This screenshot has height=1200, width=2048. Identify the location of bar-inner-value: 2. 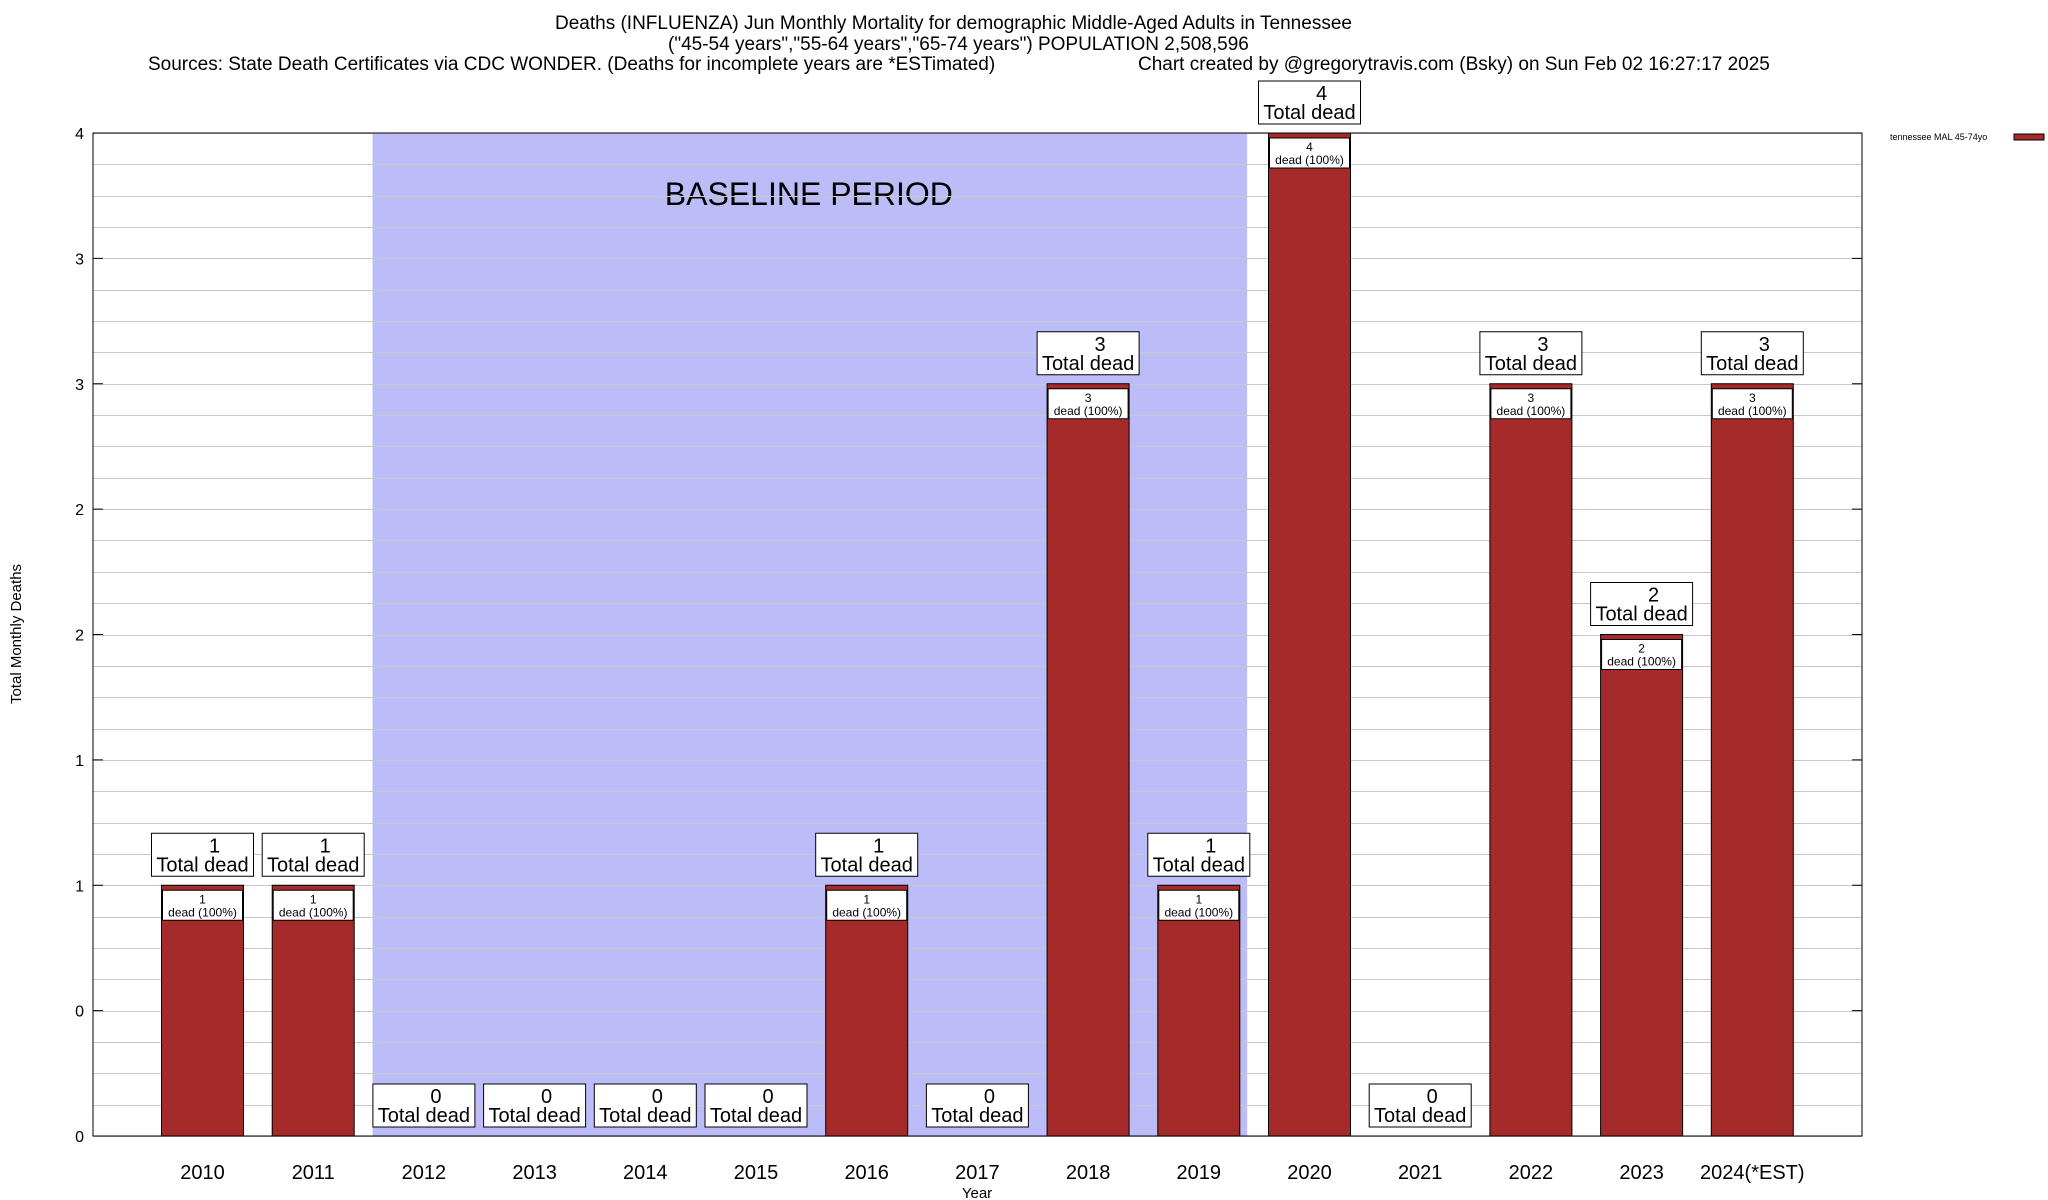
(1641, 649).